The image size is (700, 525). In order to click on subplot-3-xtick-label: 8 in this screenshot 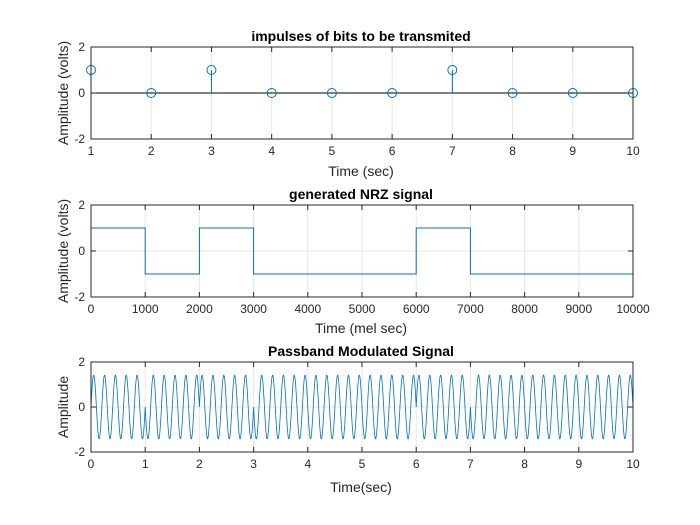, I will do `click(524, 464)`.